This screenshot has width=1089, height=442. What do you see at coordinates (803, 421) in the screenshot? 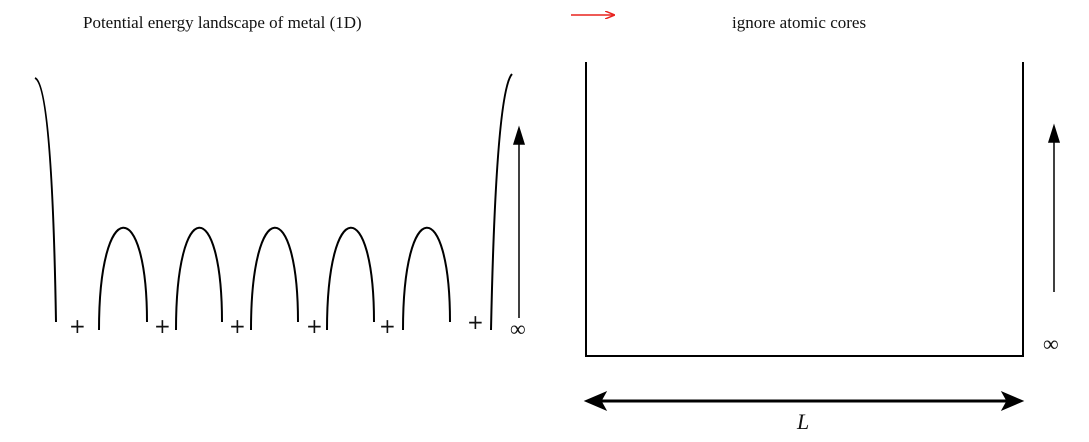
I see `length-label: L` at bounding box center [803, 421].